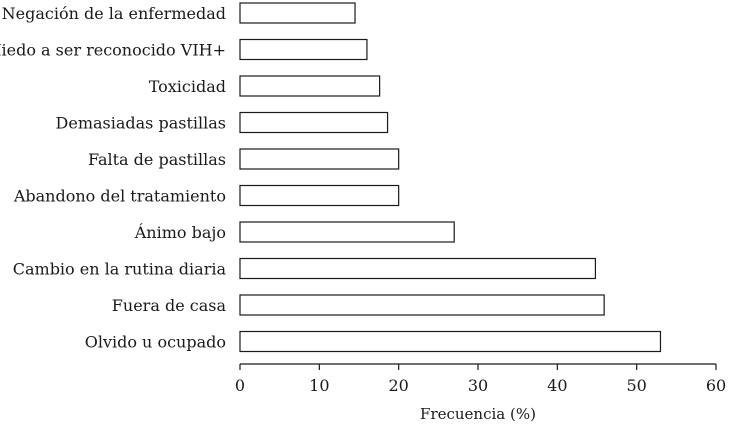  What do you see at coordinates (114, 13) in the screenshot?
I see `category-label: Negación de la enfermedad` at bounding box center [114, 13].